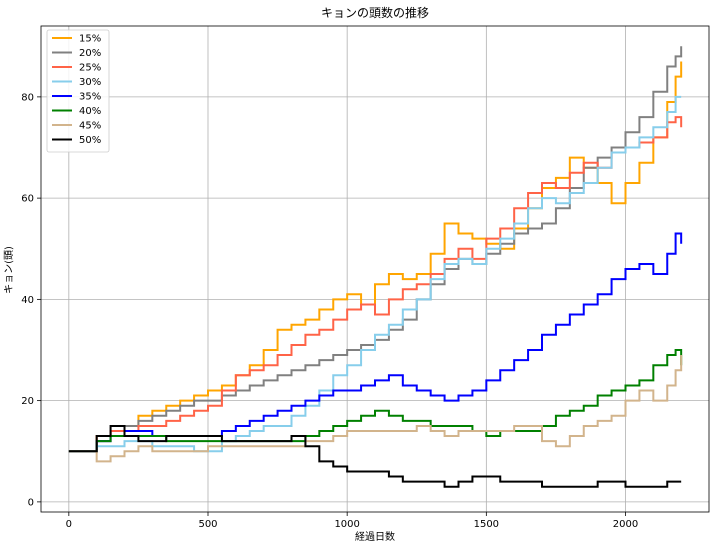 This screenshot has height=548, width=717. I want to click on x-tick-label: 0, so click(69, 524).